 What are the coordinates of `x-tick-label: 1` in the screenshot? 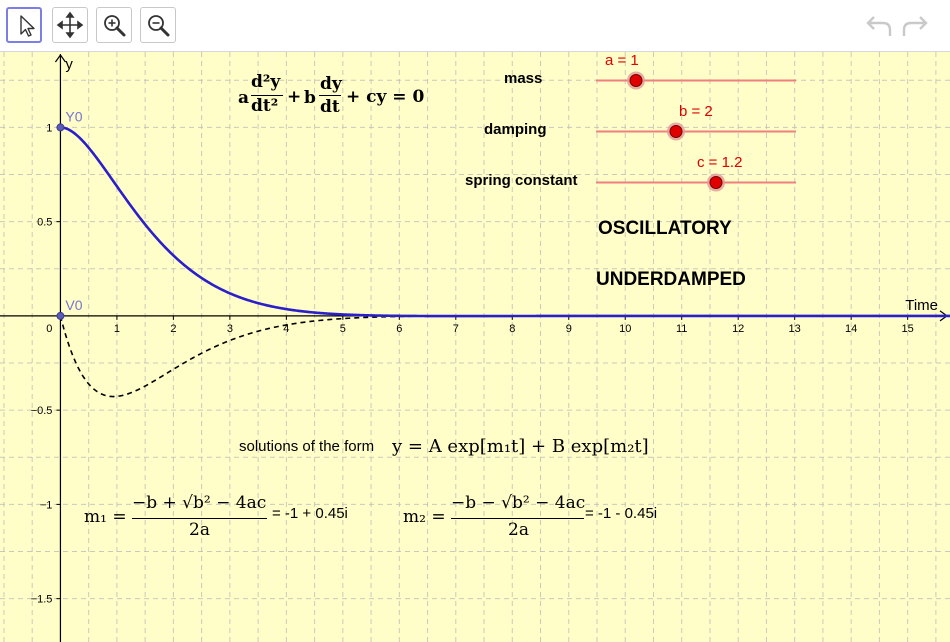 It's located at (117, 329).